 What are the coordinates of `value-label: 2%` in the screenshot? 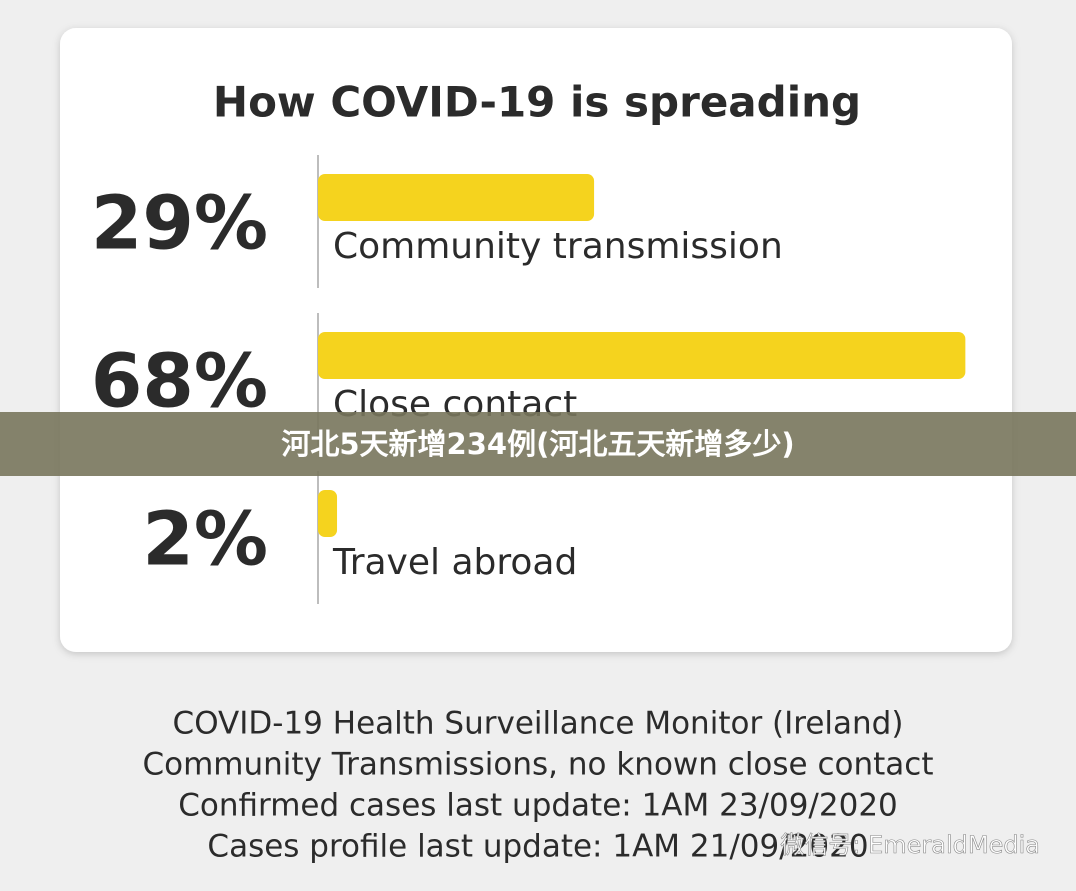 It's located at (205, 540).